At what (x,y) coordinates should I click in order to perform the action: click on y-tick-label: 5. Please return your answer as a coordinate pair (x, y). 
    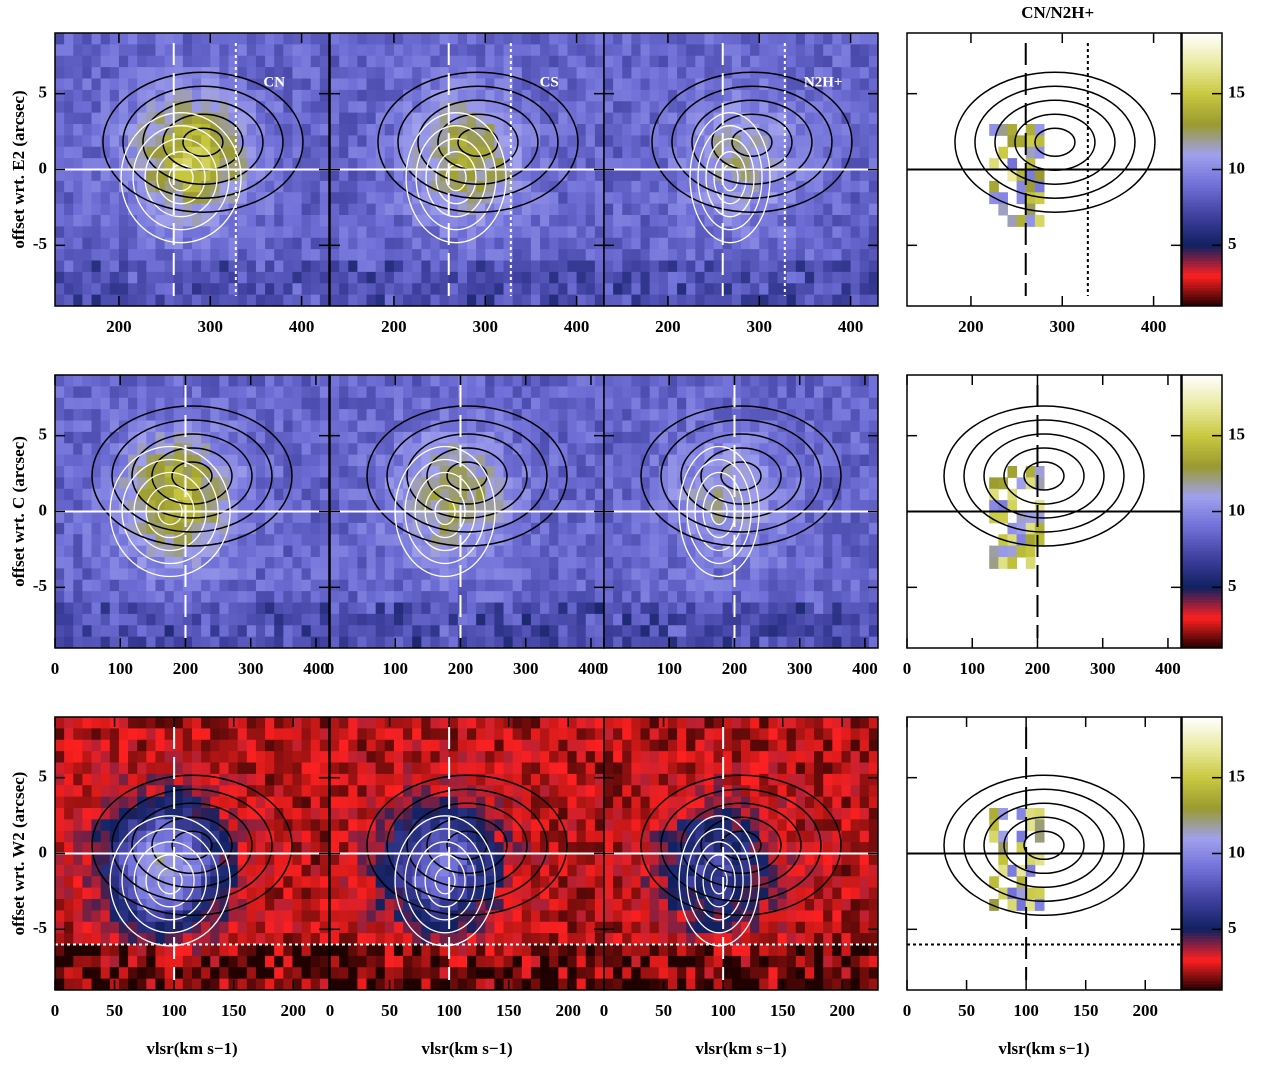
    Looking at the image, I should click on (43, 434).